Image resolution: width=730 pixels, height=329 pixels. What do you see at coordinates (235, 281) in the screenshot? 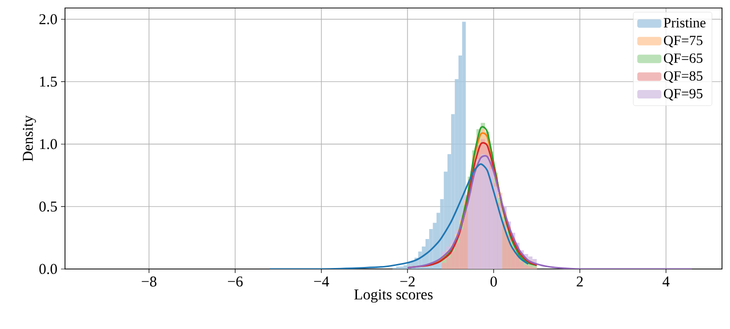
I see `x-tick-label: −6` at bounding box center [235, 281].